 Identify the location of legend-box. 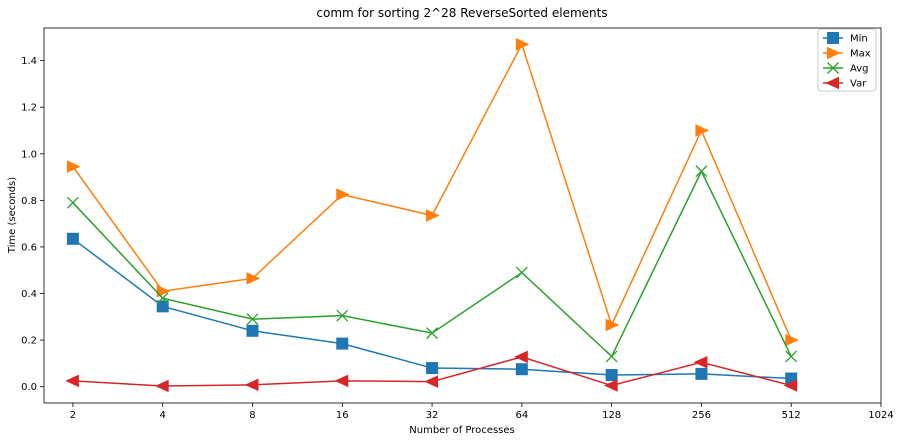
(847, 60).